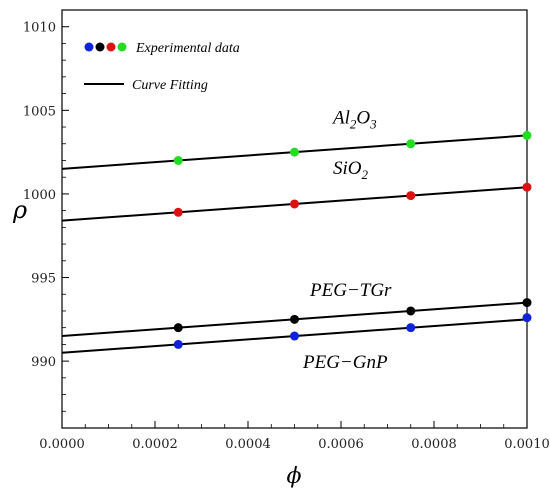  Describe the element at coordinates (43, 362) in the screenshot. I see `y-tick-label: 990` at that location.